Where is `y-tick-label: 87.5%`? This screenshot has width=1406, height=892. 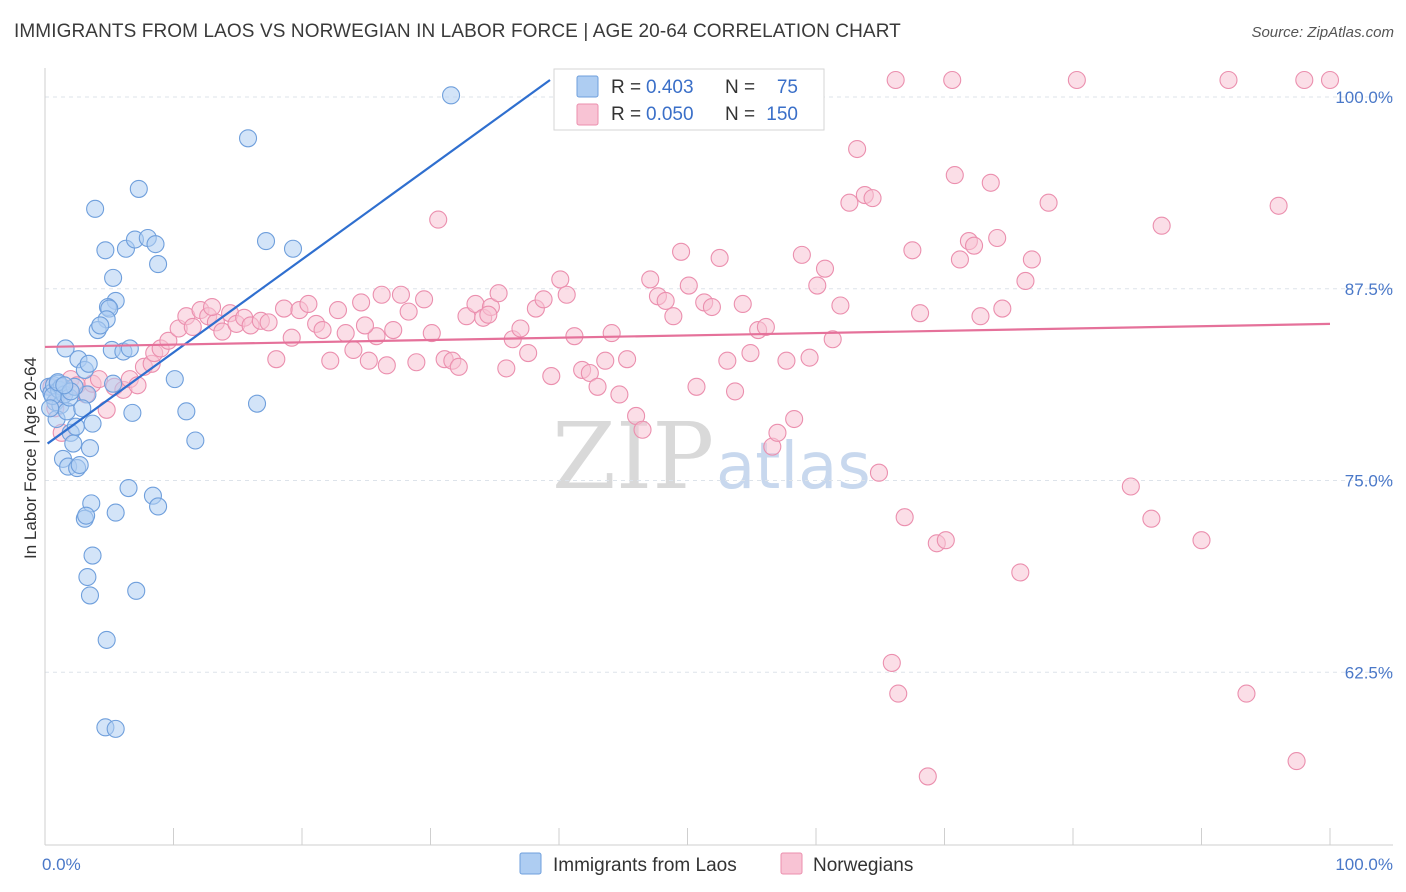 y-tick-label: 87.5% is located at coordinates (1369, 289).